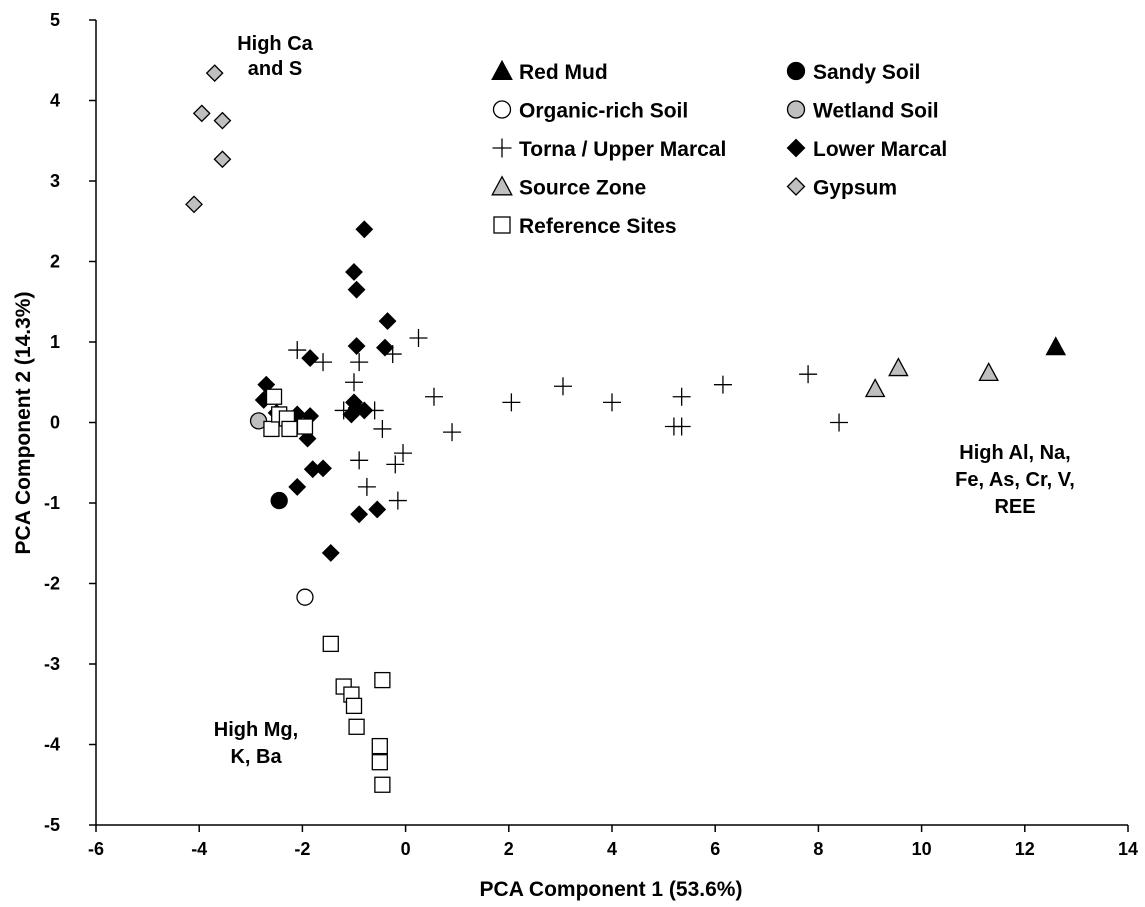 The image size is (1145, 907). Describe the element at coordinates (256, 757) in the screenshot. I see `annotation-line: K, Ba` at that location.